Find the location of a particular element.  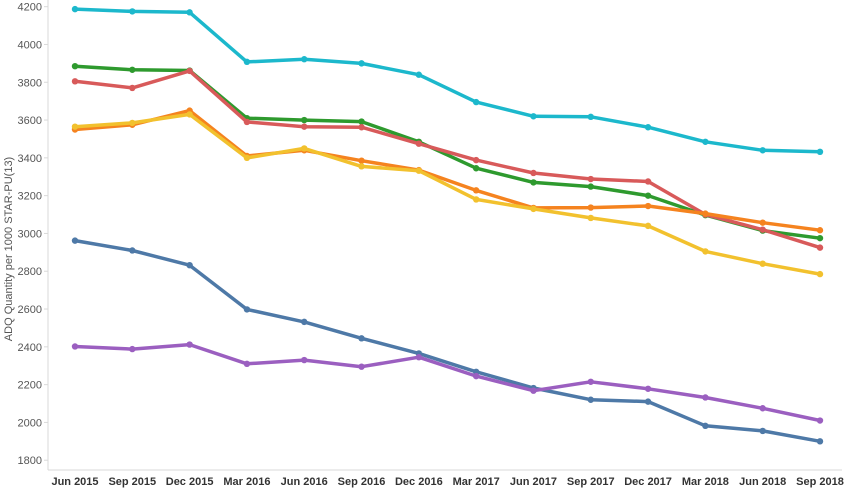

x-tick-label: Jun 2018 is located at coordinates (762, 482).